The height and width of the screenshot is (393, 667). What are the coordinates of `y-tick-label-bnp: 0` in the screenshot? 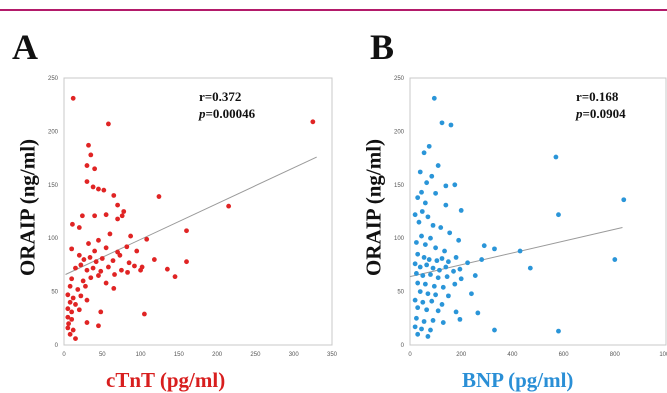 It's located at (403, 346).